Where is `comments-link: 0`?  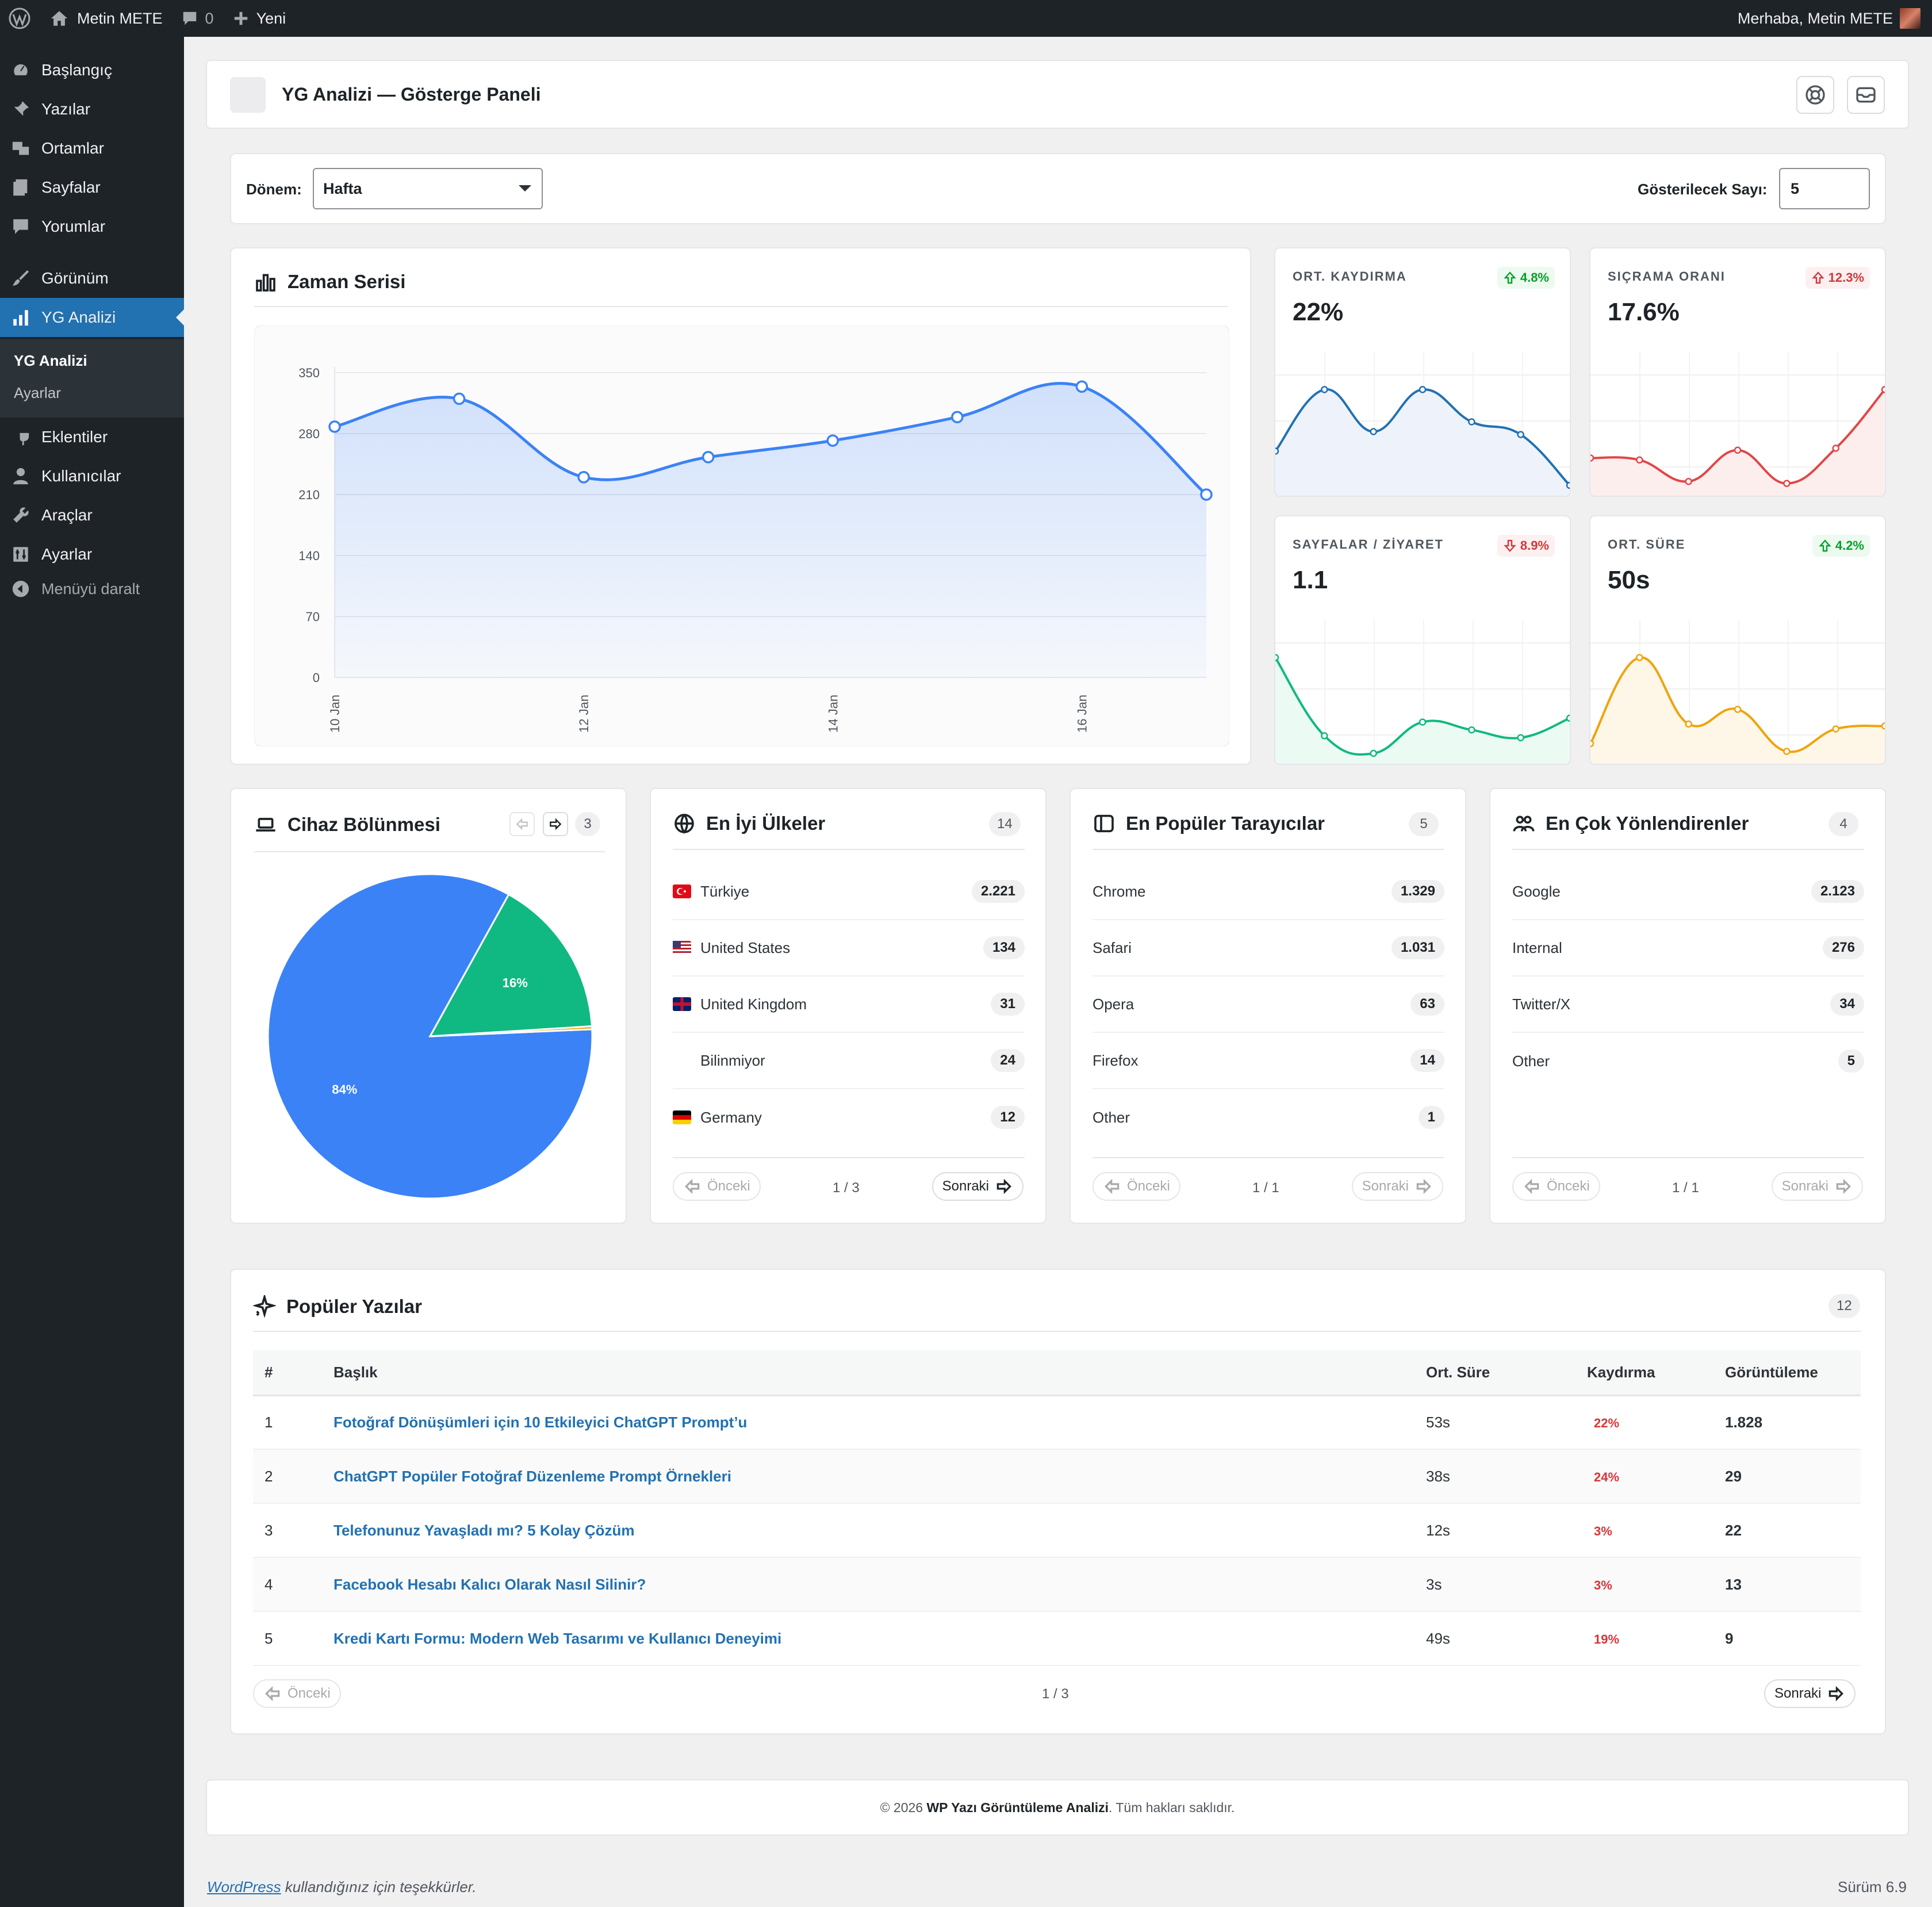 comments-link: 0 is located at coordinates (197, 18).